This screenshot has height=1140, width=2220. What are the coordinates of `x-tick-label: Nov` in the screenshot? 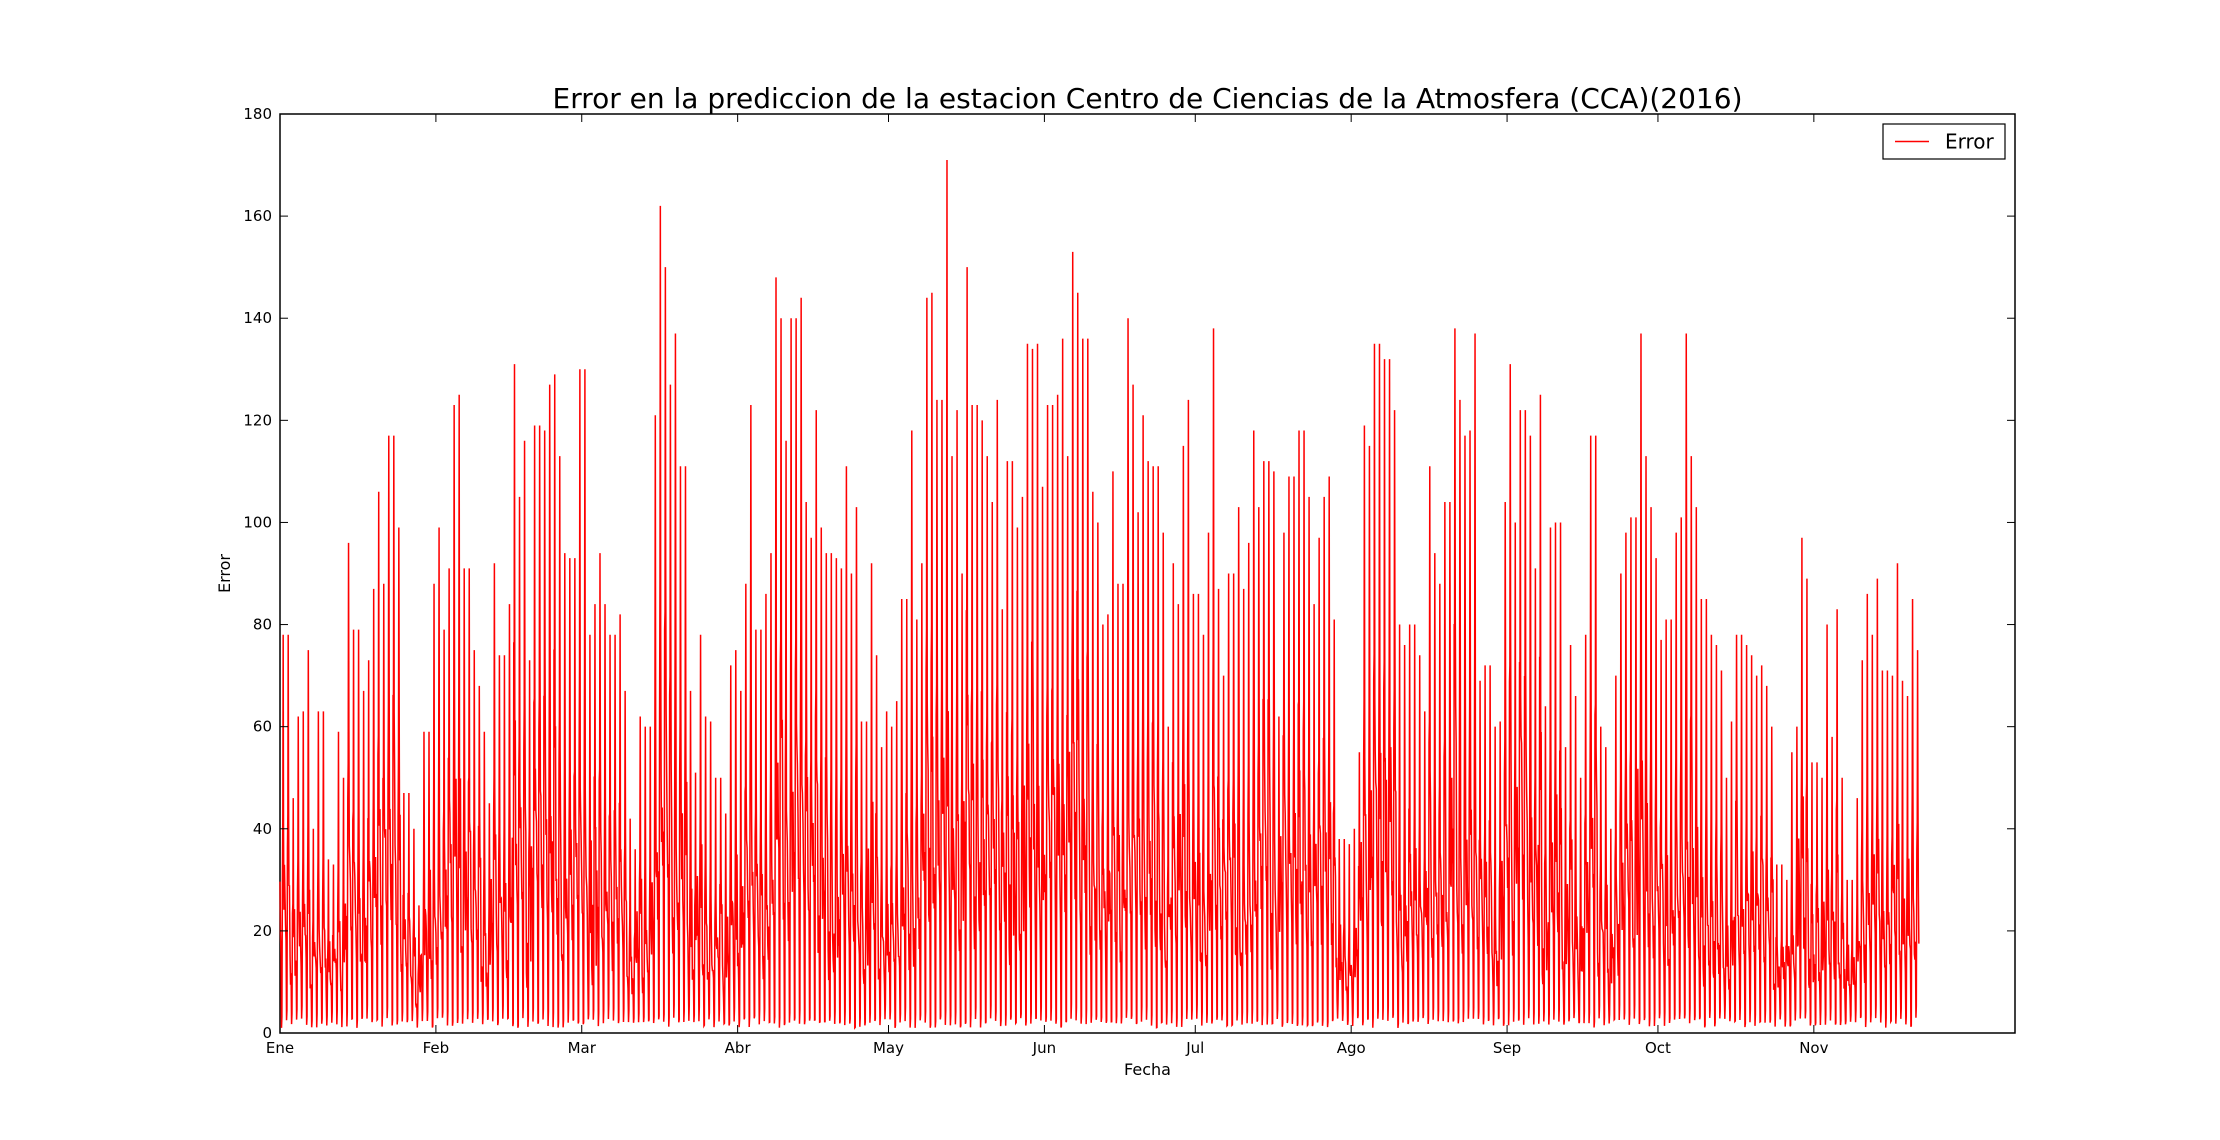 It's located at (1813, 1048).